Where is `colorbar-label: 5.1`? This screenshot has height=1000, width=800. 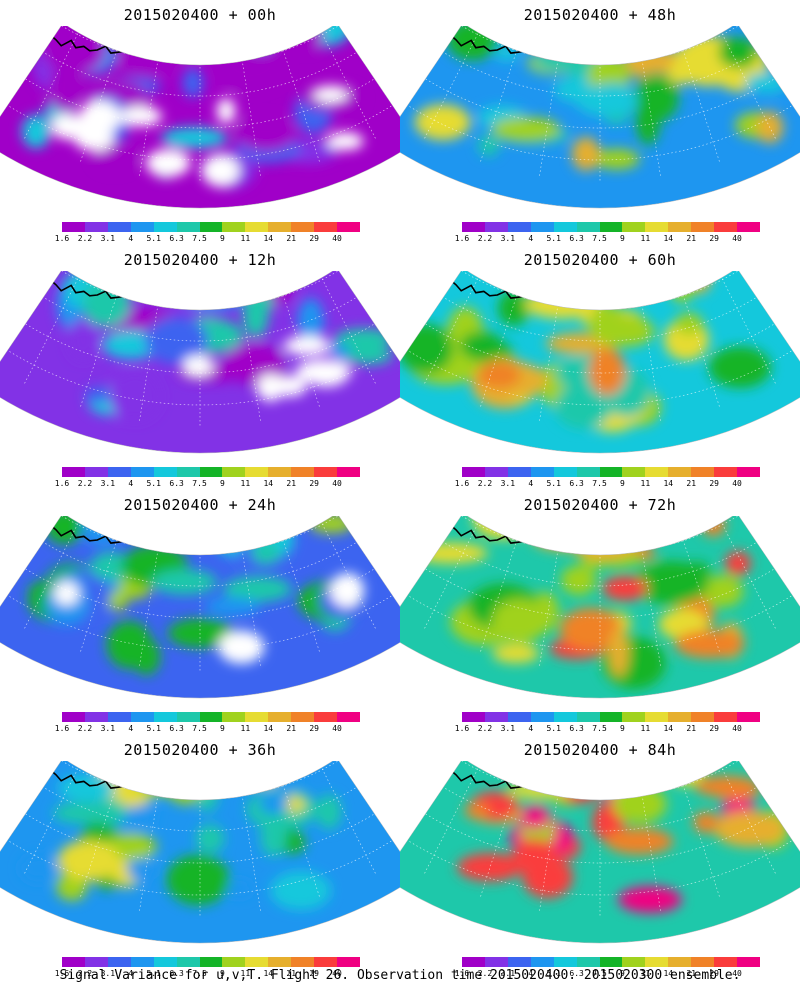
colorbar-label: 5.1 is located at coordinates (153, 728).